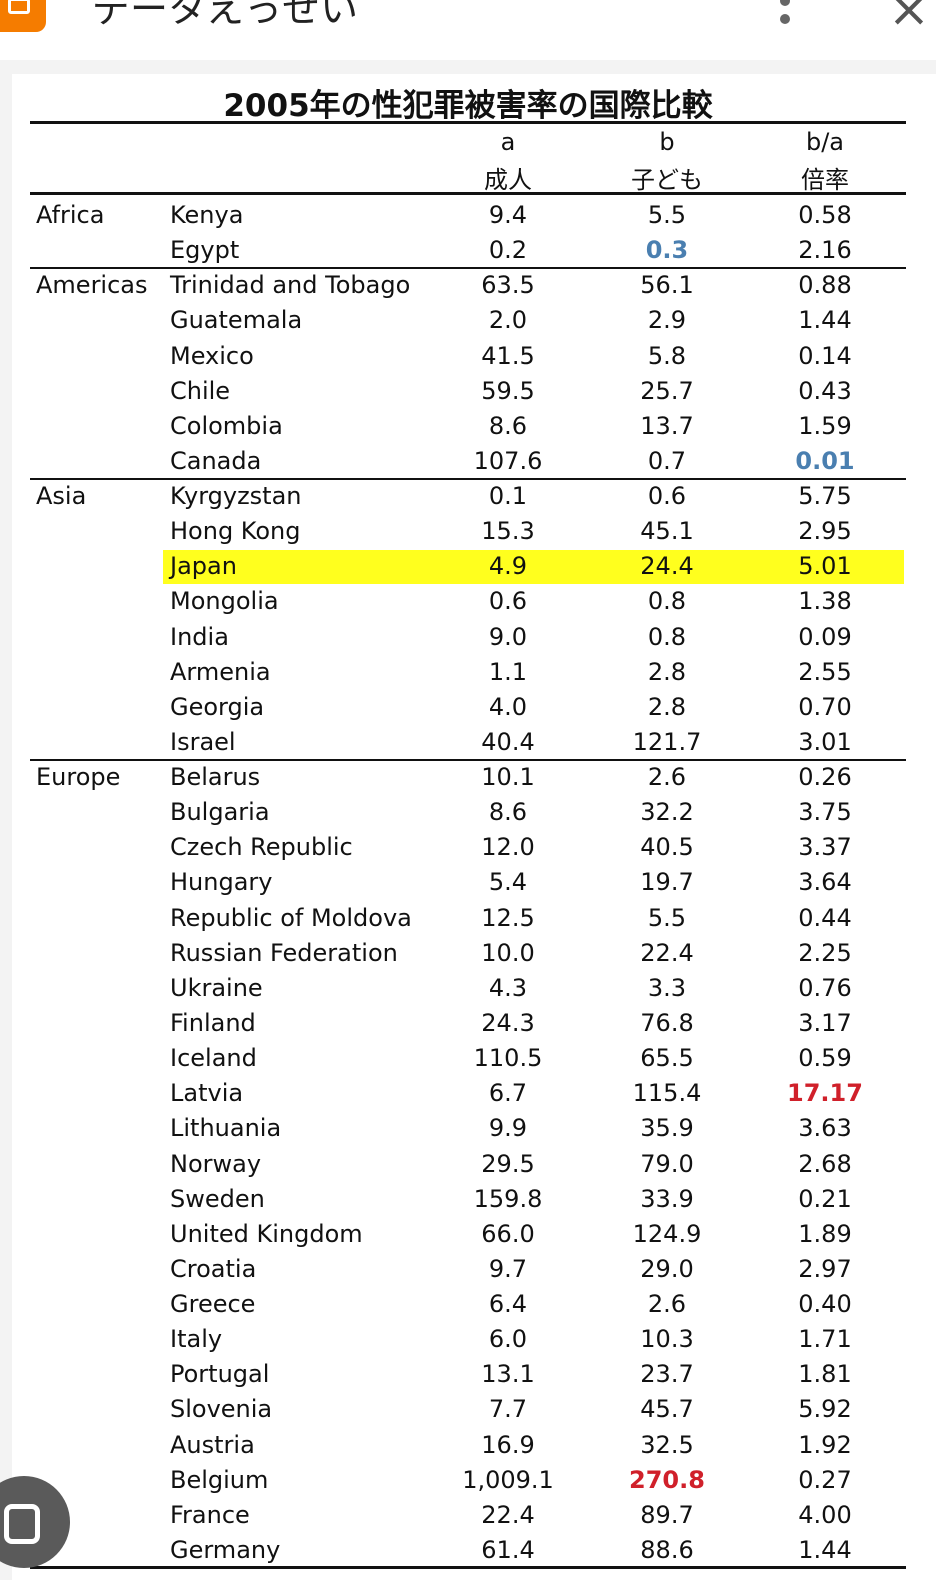 This screenshot has width=936, height=1580. Describe the element at coordinates (825, 390) in the screenshot. I see `ratio-cell: 0.43` at that location.